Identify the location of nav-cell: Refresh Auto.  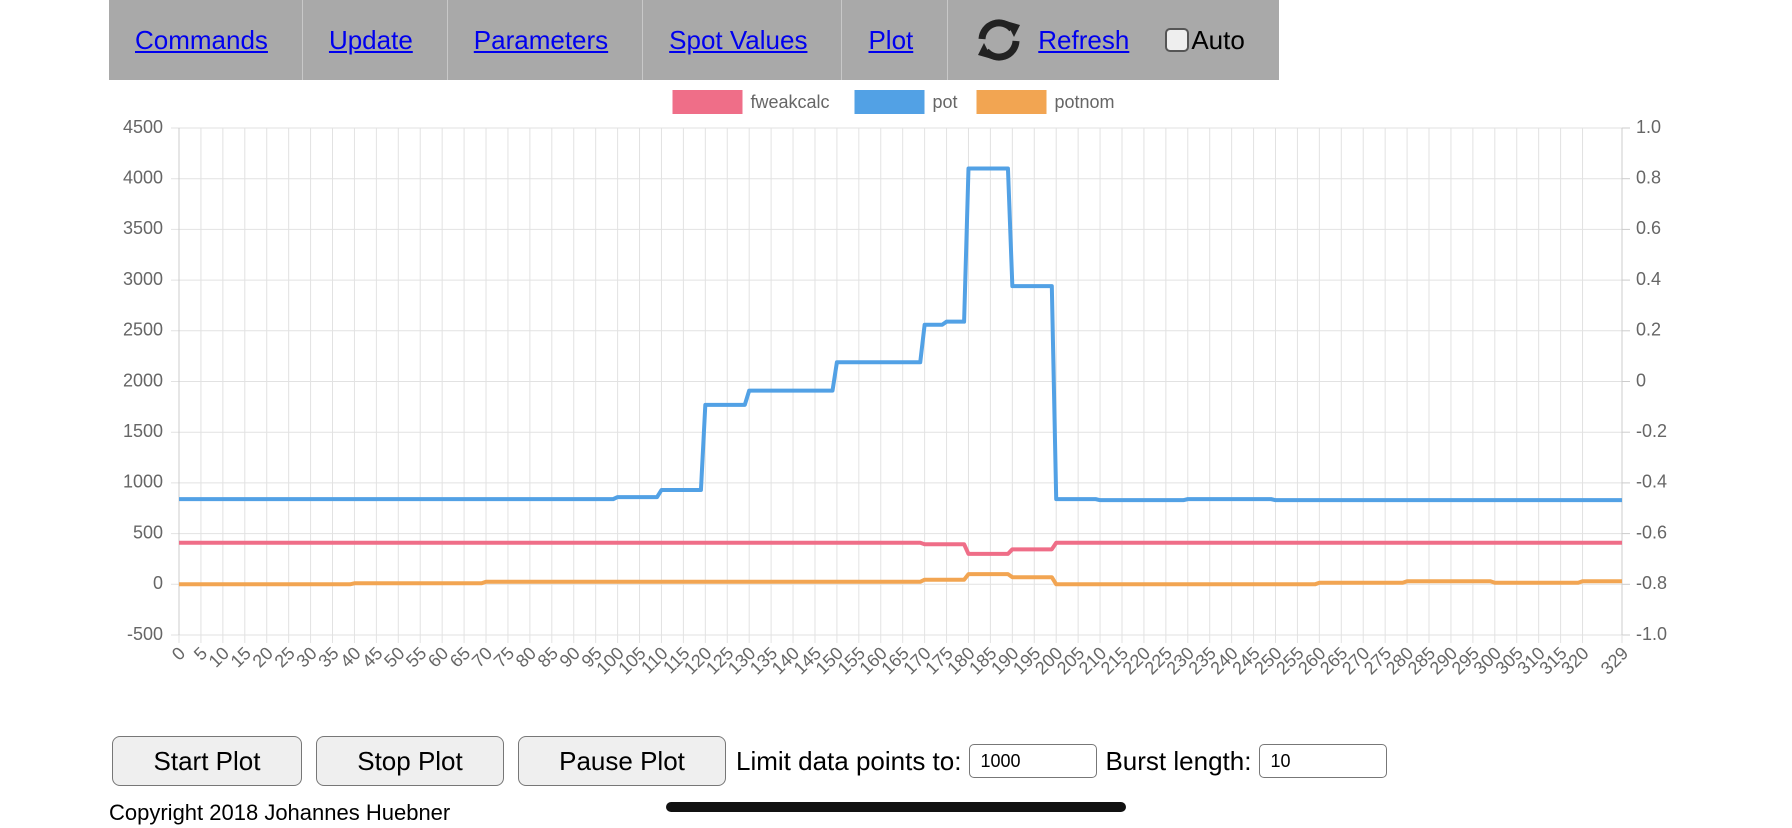
(1113, 40).